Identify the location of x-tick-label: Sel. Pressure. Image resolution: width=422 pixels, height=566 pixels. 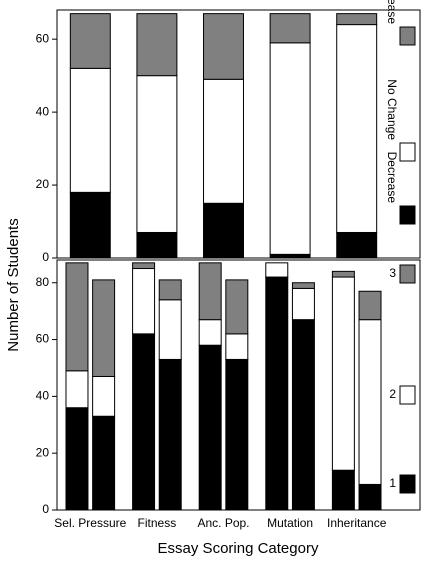
(90, 523).